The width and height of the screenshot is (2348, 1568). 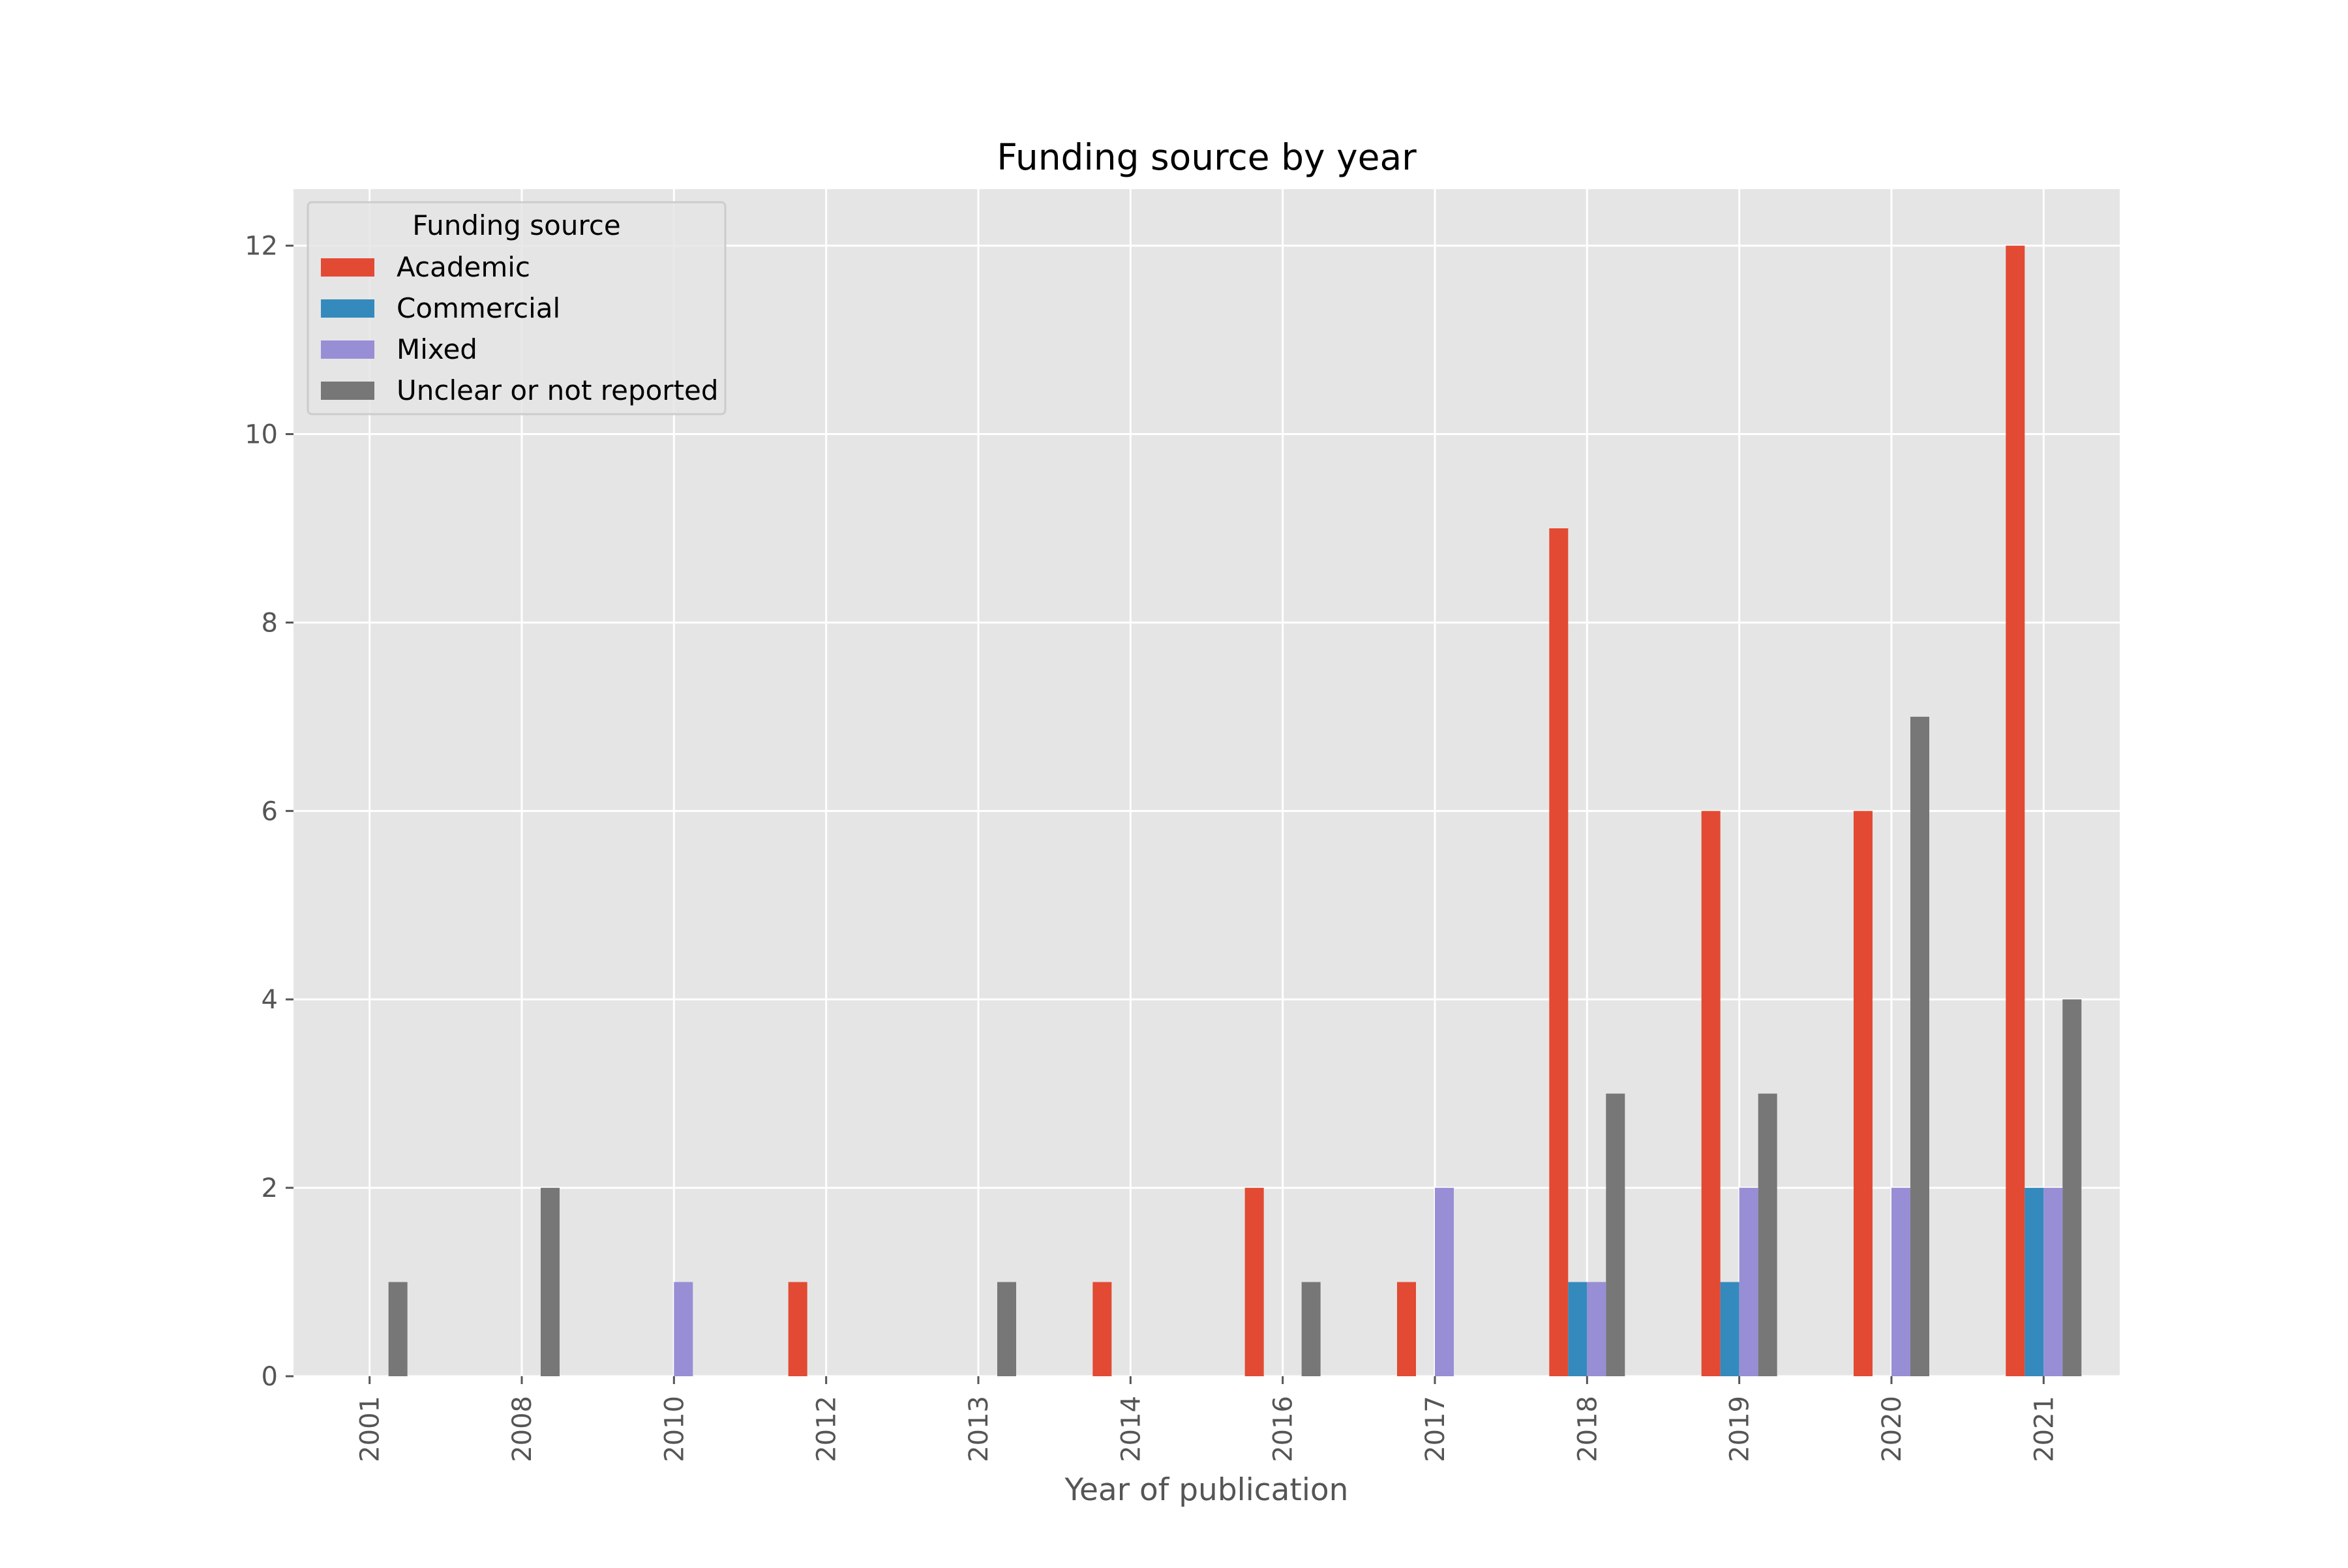 I want to click on legend-title: Funding source, so click(x=516, y=225).